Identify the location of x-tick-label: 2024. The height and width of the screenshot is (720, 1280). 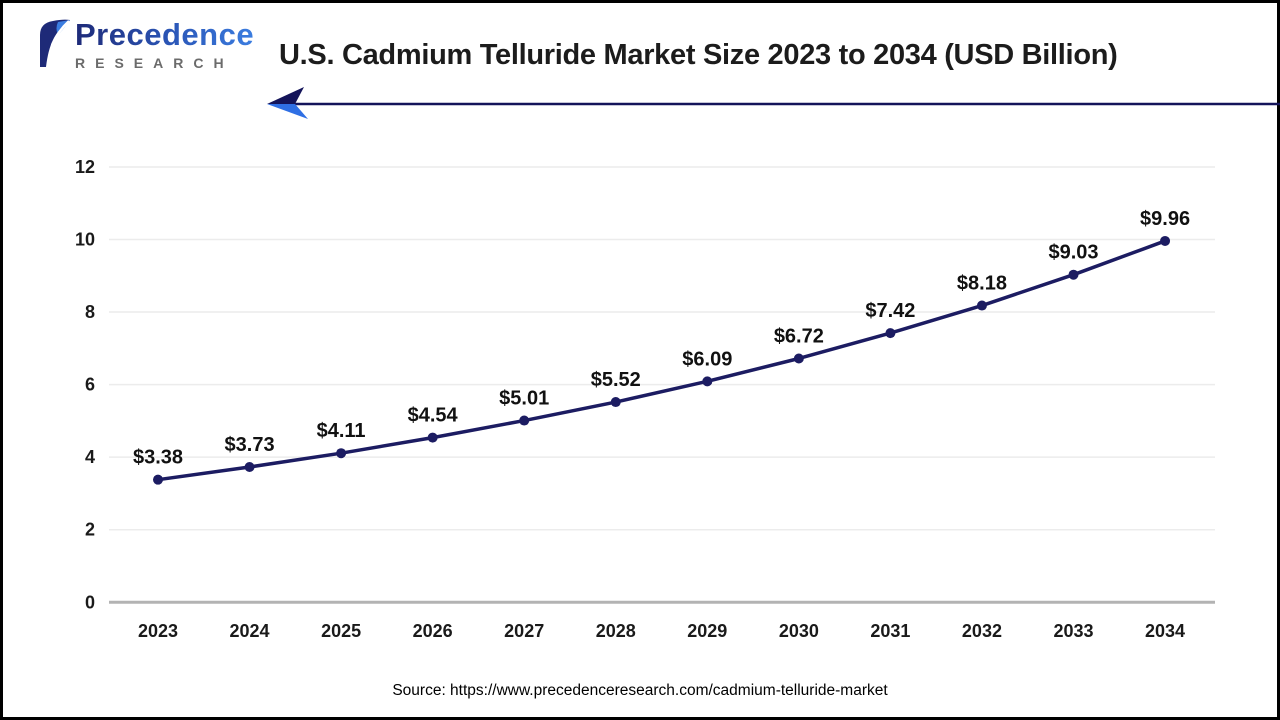
(250, 631).